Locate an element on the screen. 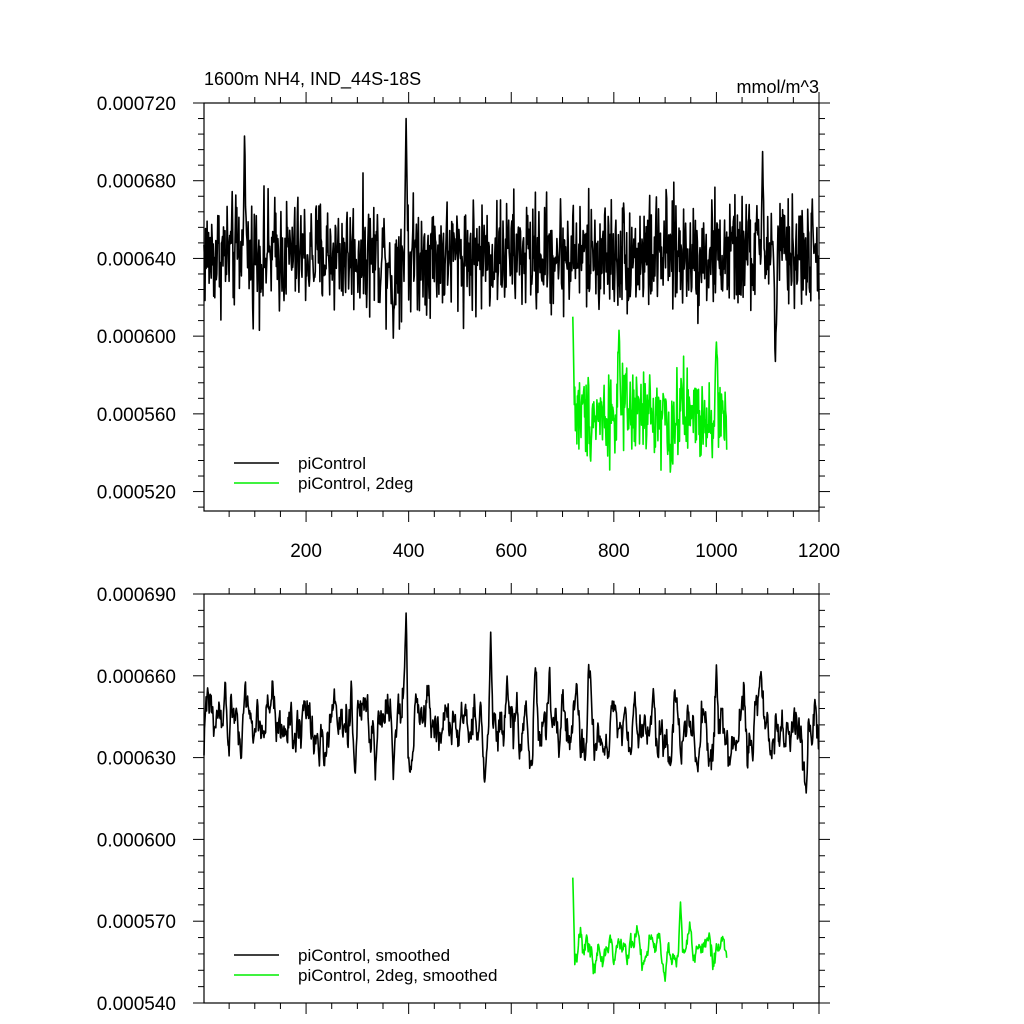 Image resolution: width=1024 pixels, height=1024 pixels. x-tick-label: 1000 is located at coordinates (716, 551).